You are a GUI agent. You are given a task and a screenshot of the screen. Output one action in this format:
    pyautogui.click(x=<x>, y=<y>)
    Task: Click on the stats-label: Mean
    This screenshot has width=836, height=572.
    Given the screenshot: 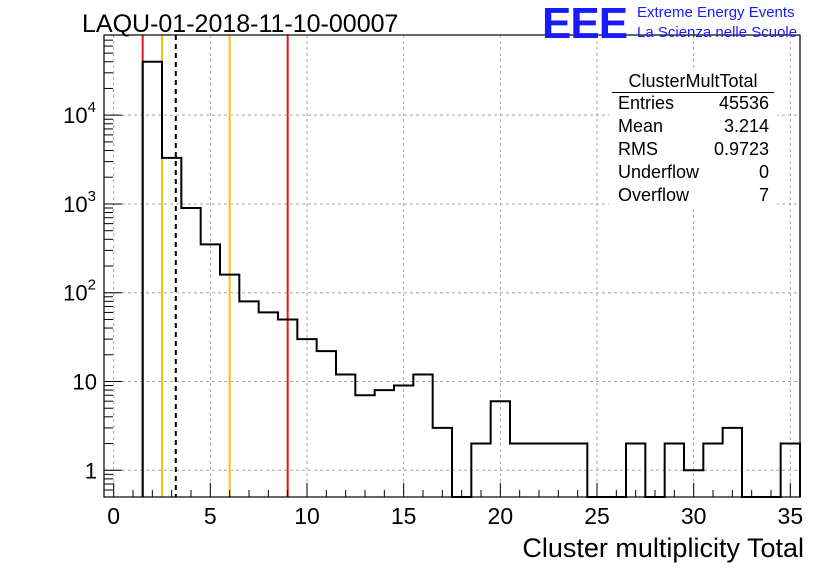 What is the action you would take?
    pyautogui.click(x=641, y=126)
    